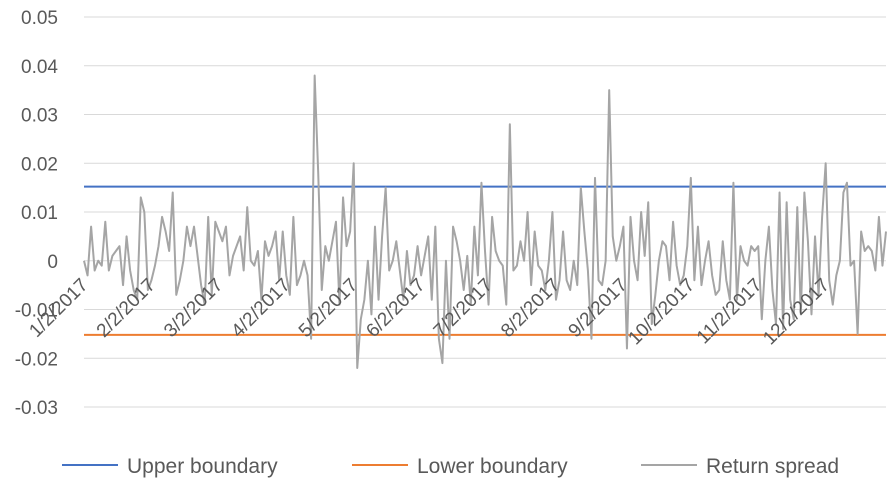 The height and width of the screenshot is (483, 888). Describe the element at coordinates (39, 164) in the screenshot. I see `y-tick-label: 0.02` at that location.